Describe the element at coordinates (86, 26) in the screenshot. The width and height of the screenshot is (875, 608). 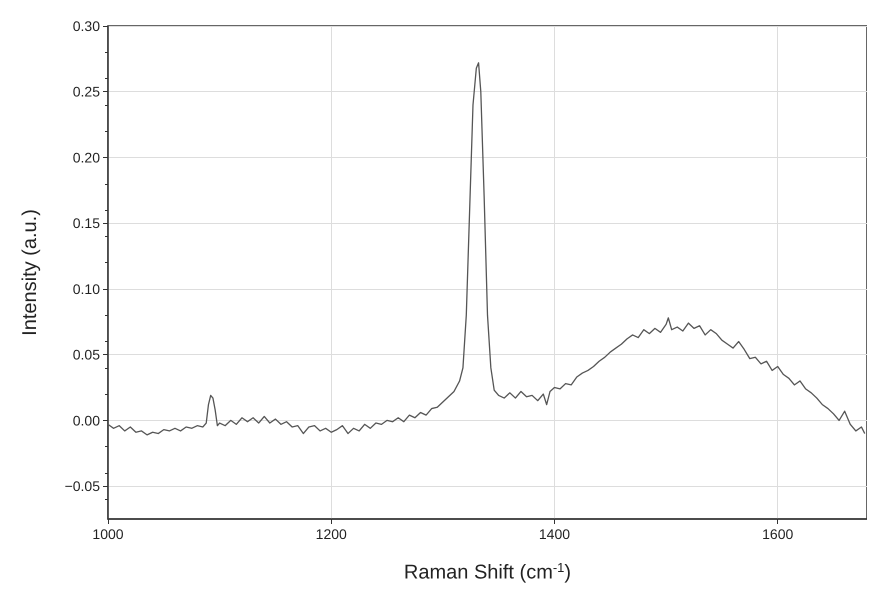
I see `y-tick-label: 0.30` at that location.